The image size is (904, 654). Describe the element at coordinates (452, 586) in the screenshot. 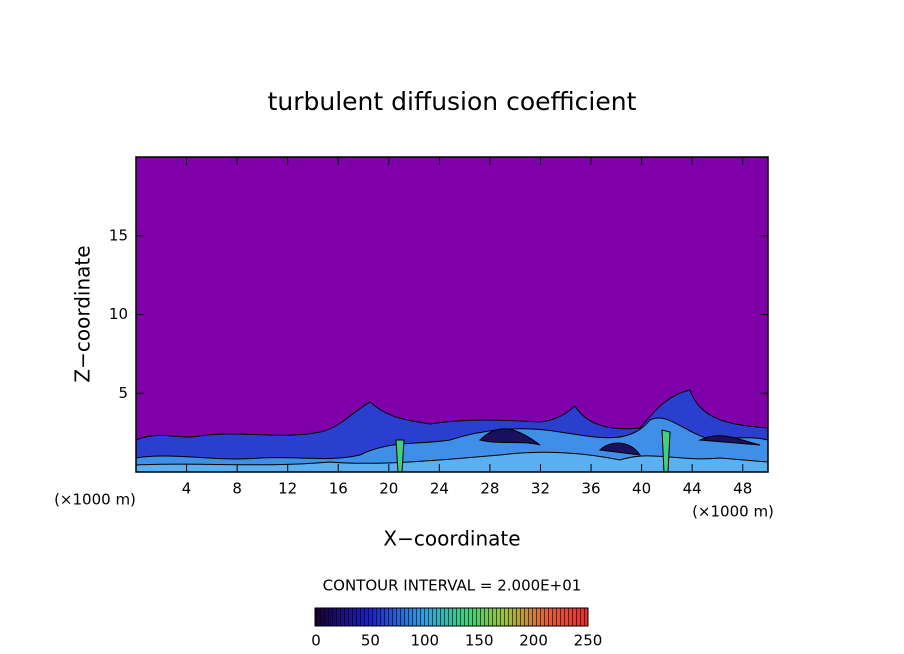

I see `annotation: CONTOUR INTERVAL = 2.000E+01` at that location.